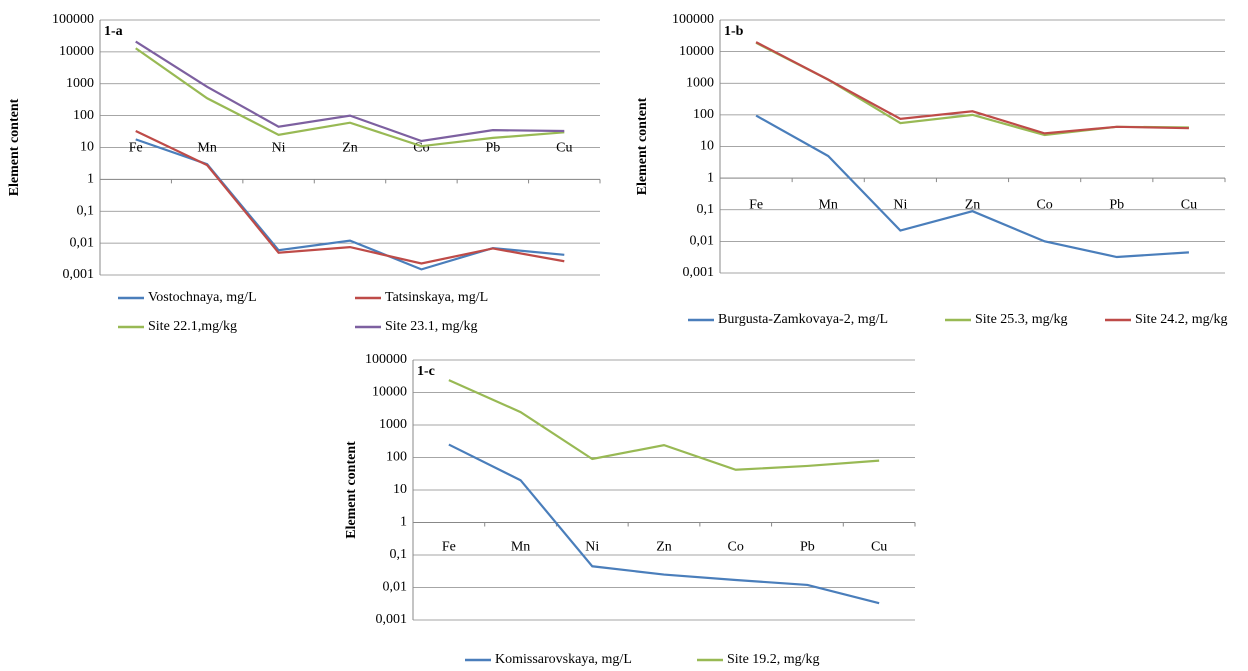 This screenshot has height=671, width=1248. Describe the element at coordinates (192, 326) in the screenshot. I see `legend-label: Site 22.1,mg/kg` at that location.